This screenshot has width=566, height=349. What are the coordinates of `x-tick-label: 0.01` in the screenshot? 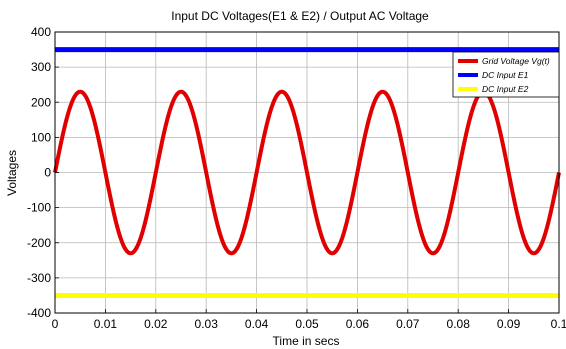 It's located at (106, 324).